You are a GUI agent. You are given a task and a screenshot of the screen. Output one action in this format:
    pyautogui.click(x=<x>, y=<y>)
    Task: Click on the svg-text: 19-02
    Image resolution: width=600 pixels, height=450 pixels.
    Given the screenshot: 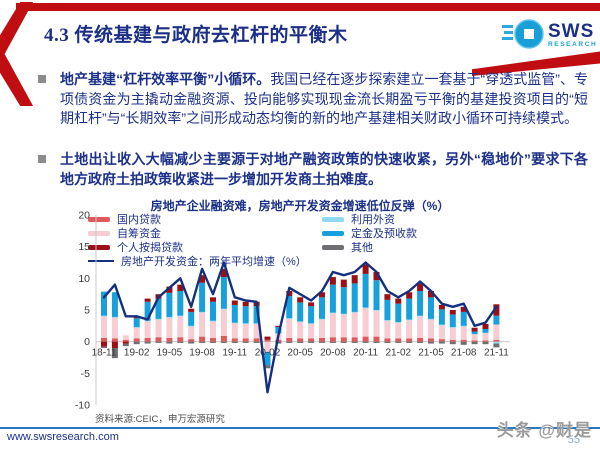 What is the action you would take?
    pyautogui.click(x=137, y=353)
    